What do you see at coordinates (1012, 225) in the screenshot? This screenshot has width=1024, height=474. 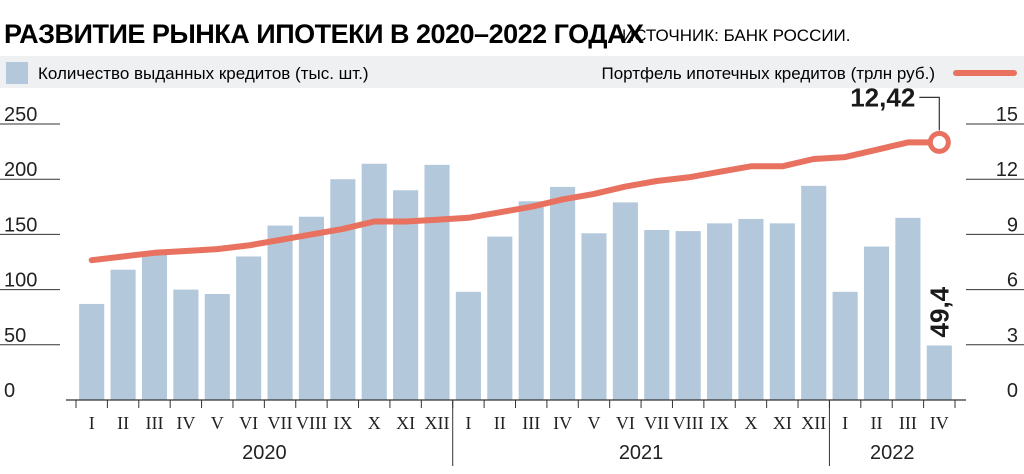 I see `right-tick-label: 9` at bounding box center [1012, 225].